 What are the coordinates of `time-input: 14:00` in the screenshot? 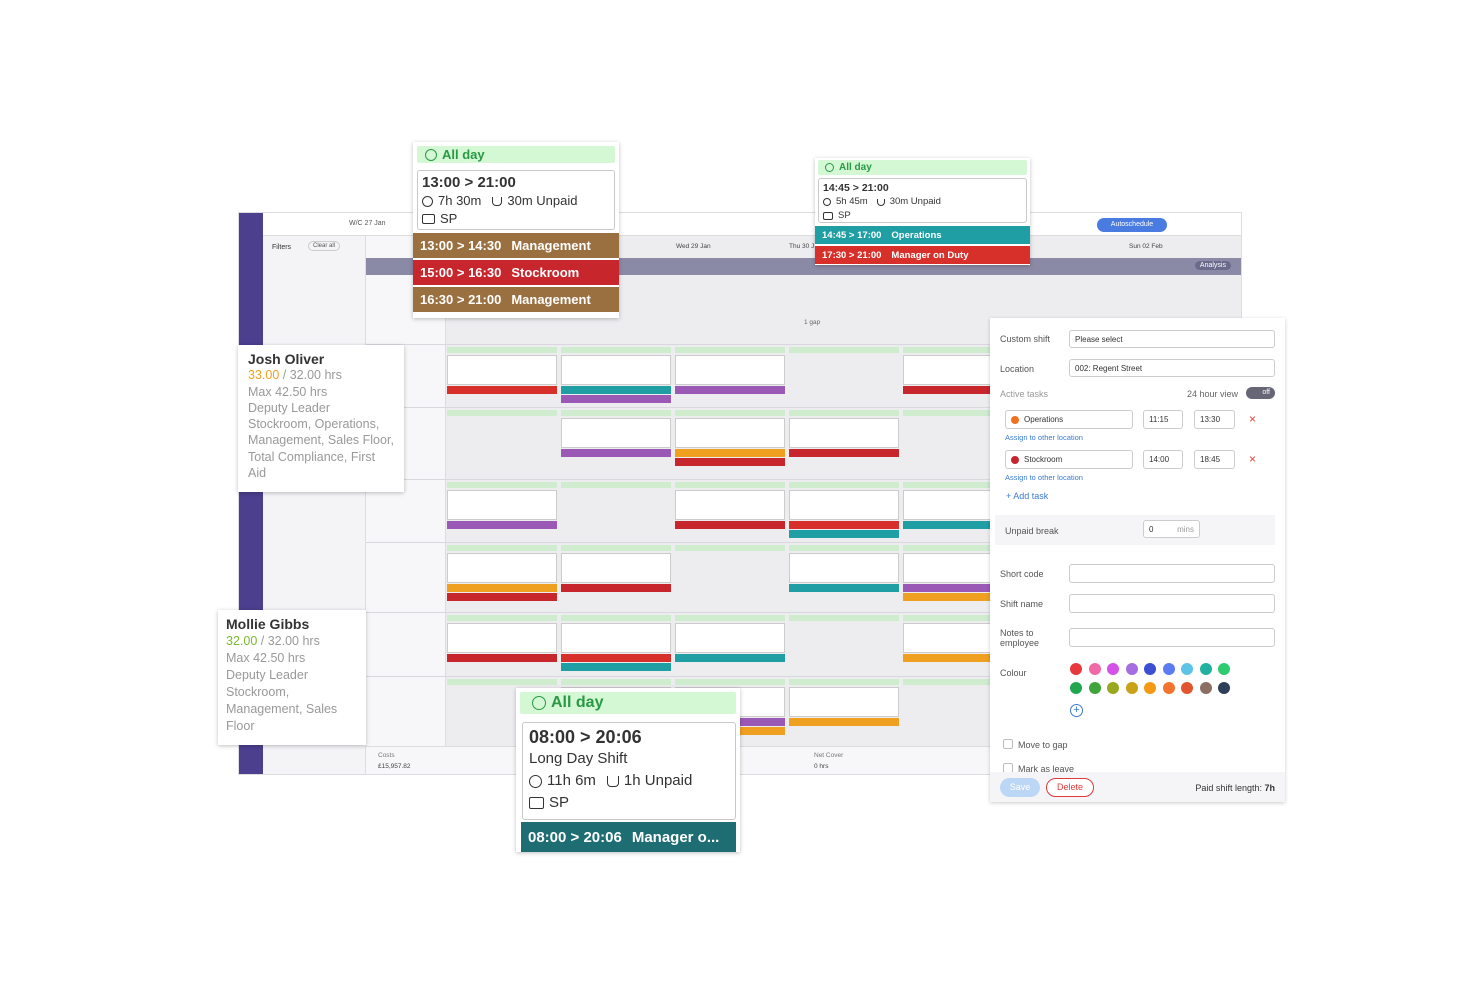 It's located at (1163, 459).